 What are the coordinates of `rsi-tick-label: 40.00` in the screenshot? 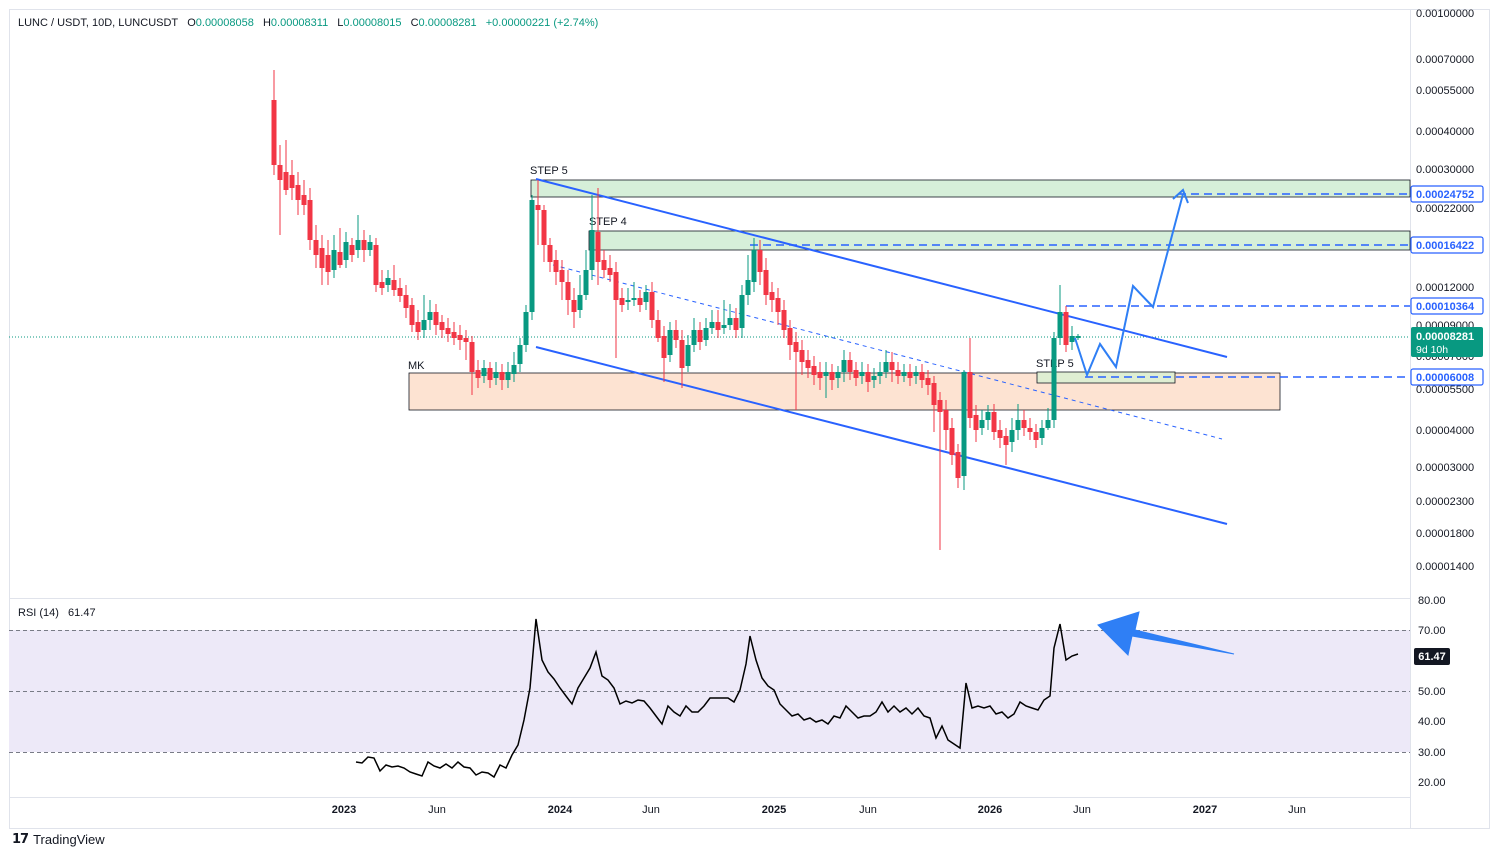 It's located at (1432, 722).